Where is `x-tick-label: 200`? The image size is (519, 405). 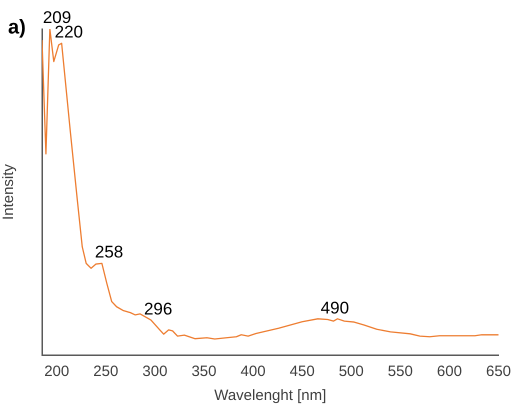
x-tick-label: 200 is located at coordinates (57, 371).